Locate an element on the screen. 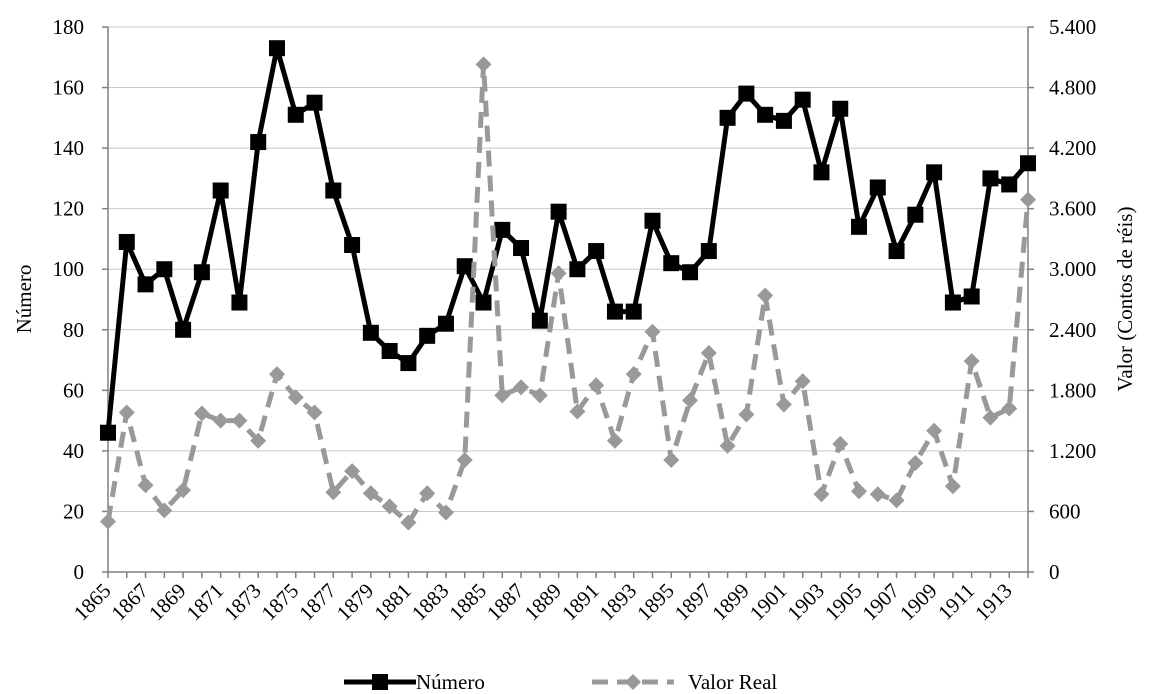 The width and height of the screenshot is (1154, 694). legend-label-numero: Número is located at coordinates (450, 682).